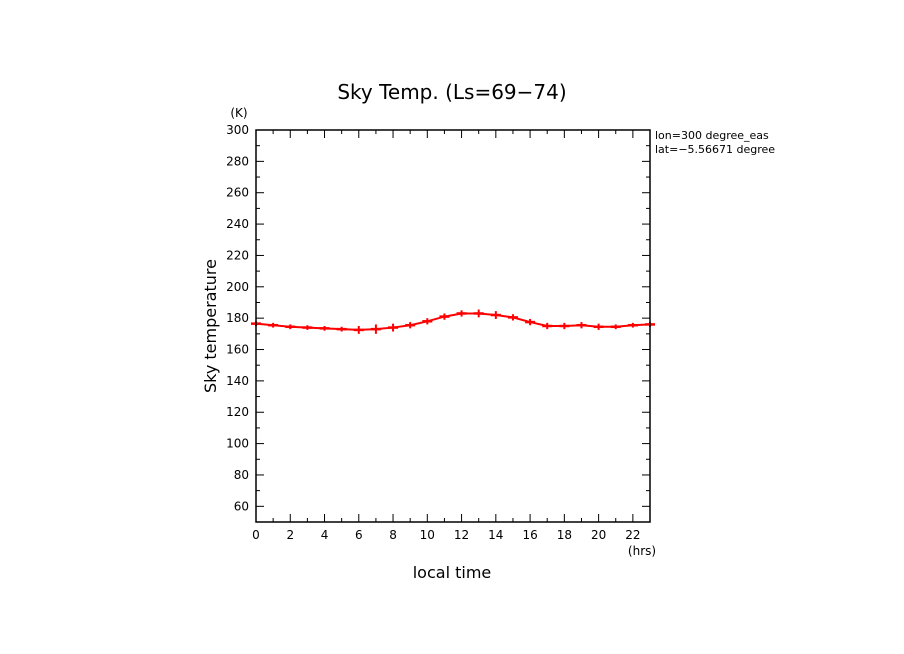 This screenshot has width=904, height=654. What do you see at coordinates (241, 475) in the screenshot?
I see `y-tick-label: 80` at bounding box center [241, 475].